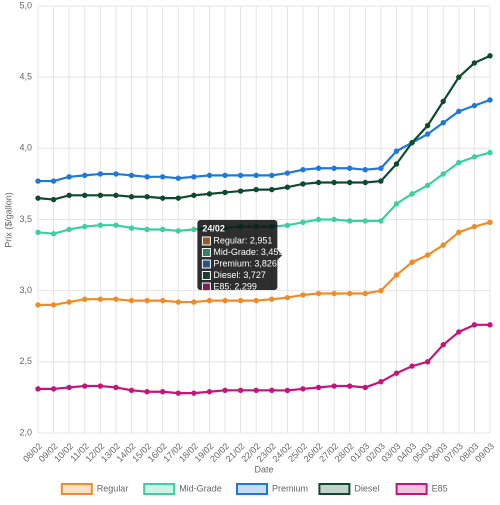  Describe the element at coordinates (264, 359) in the screenshot. I see `series-line` at that location.